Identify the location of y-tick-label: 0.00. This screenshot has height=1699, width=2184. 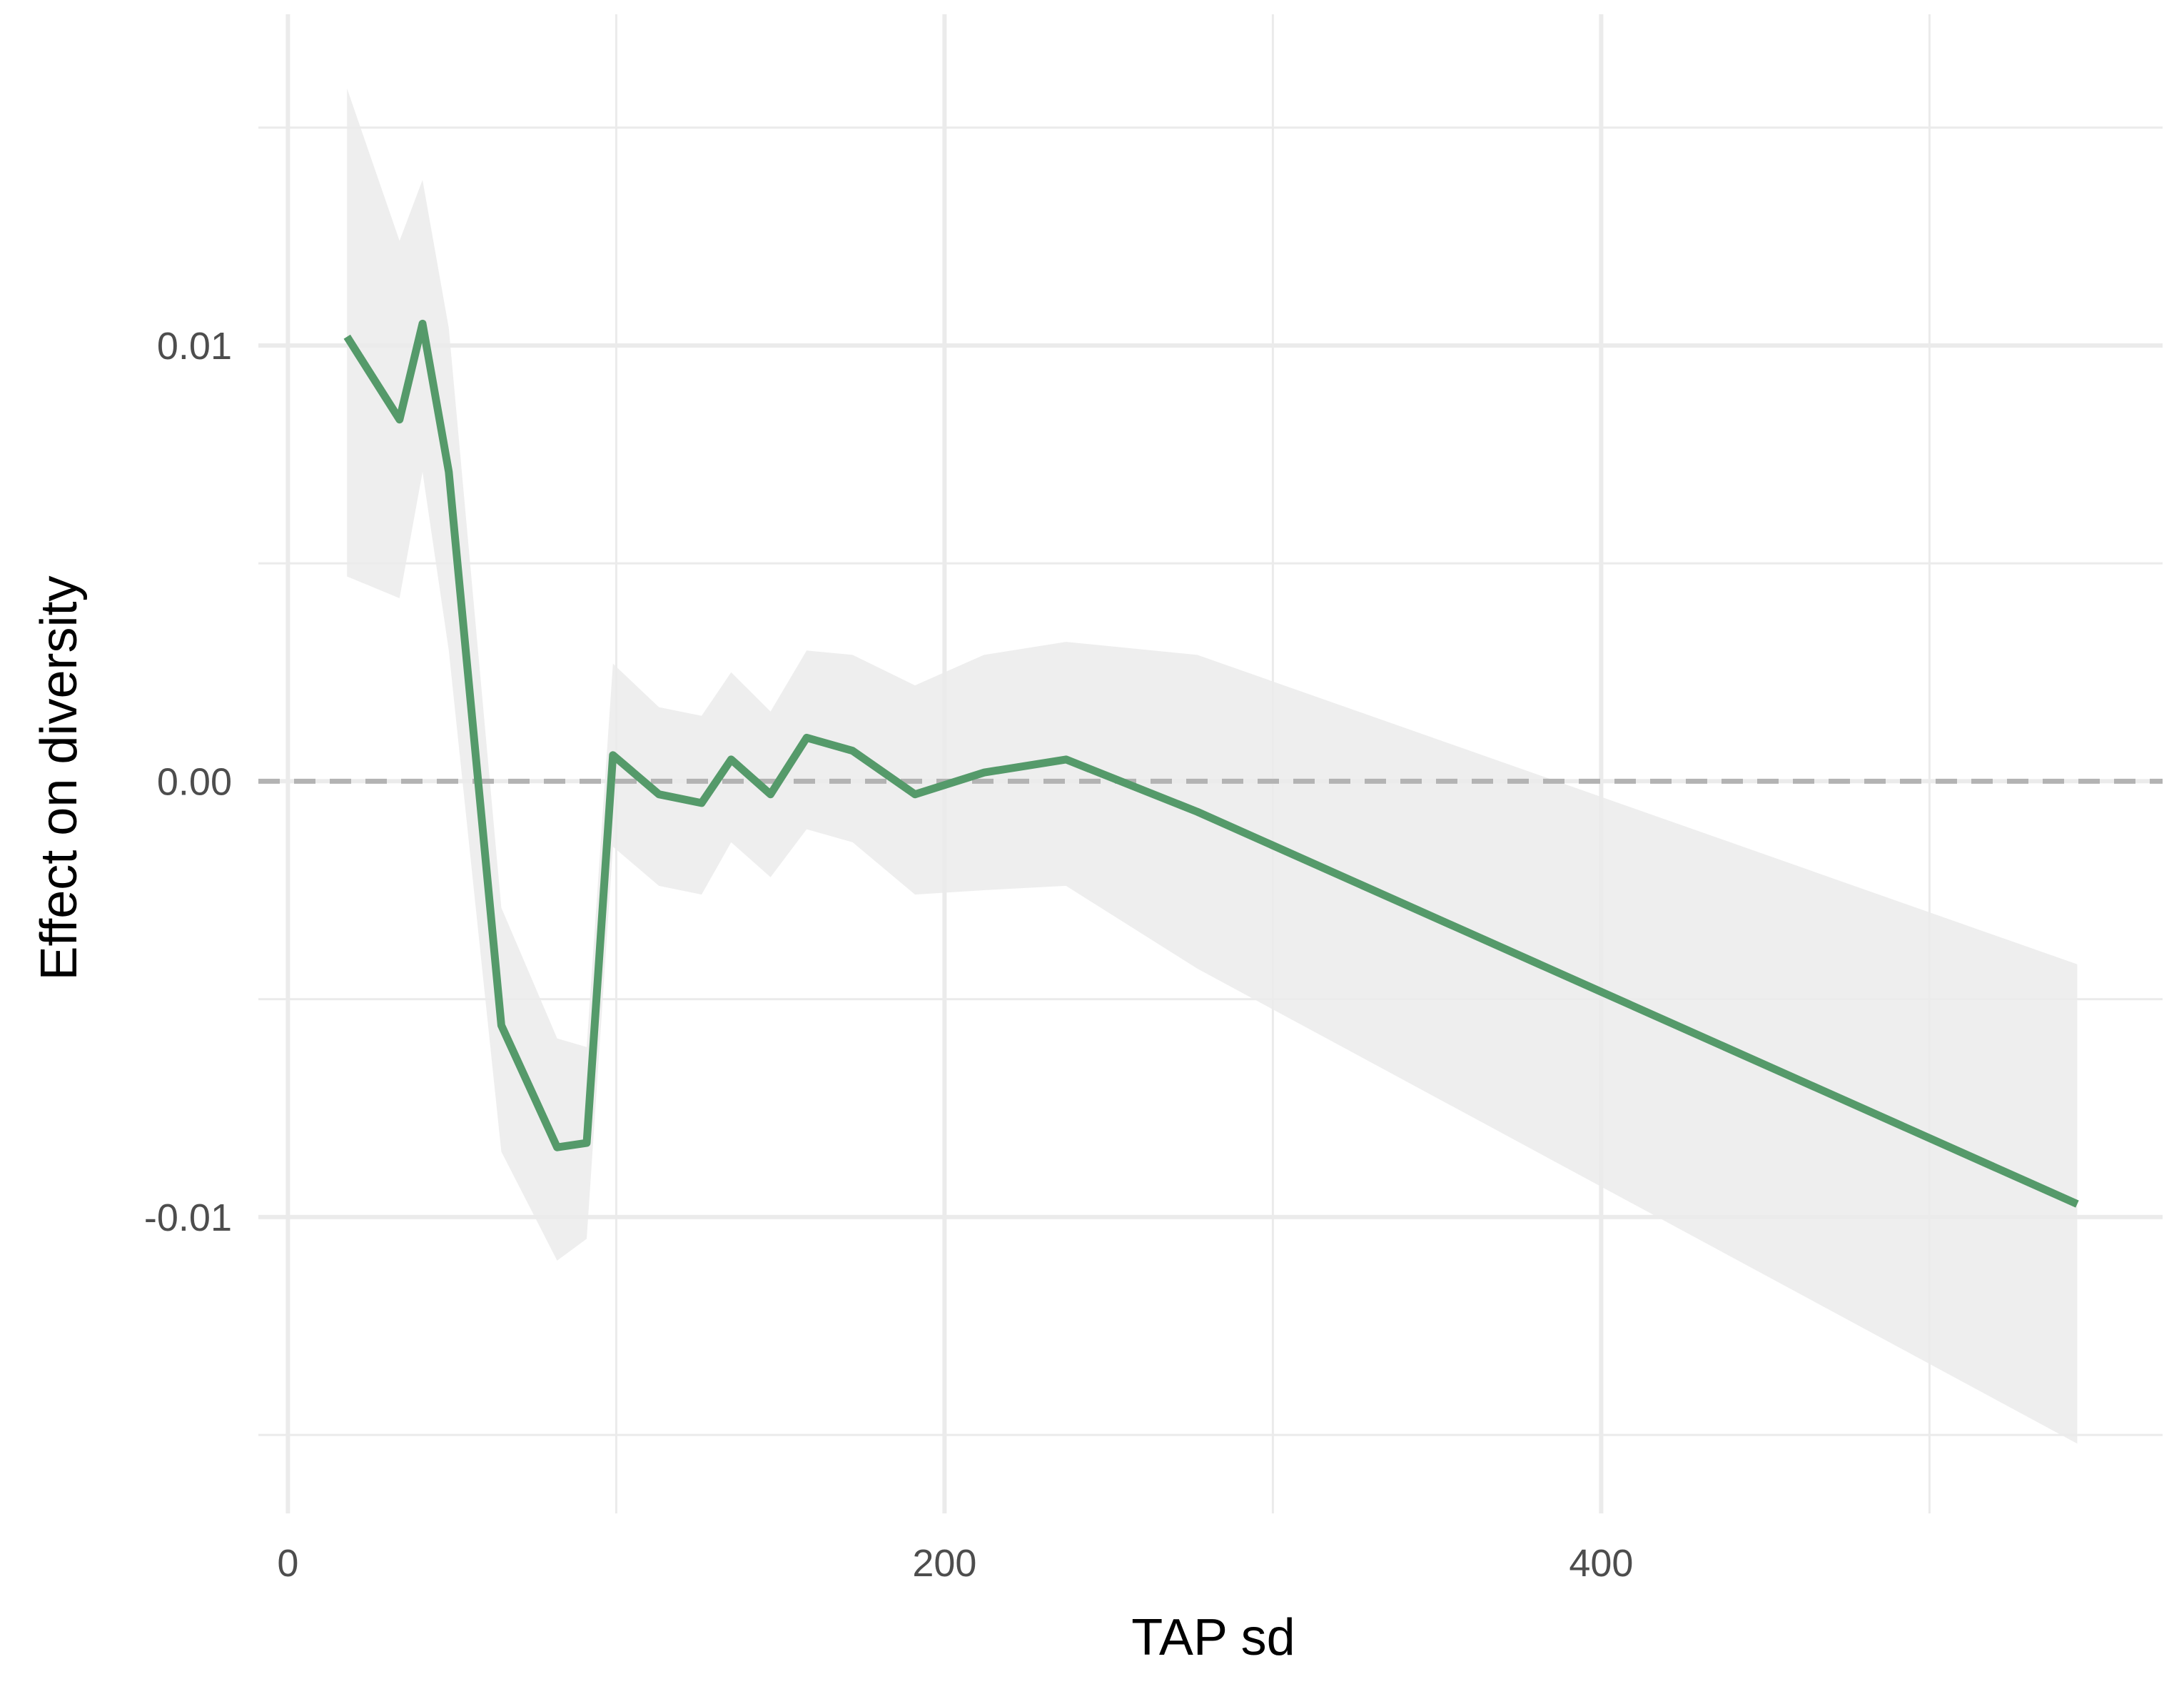
(194, 781).